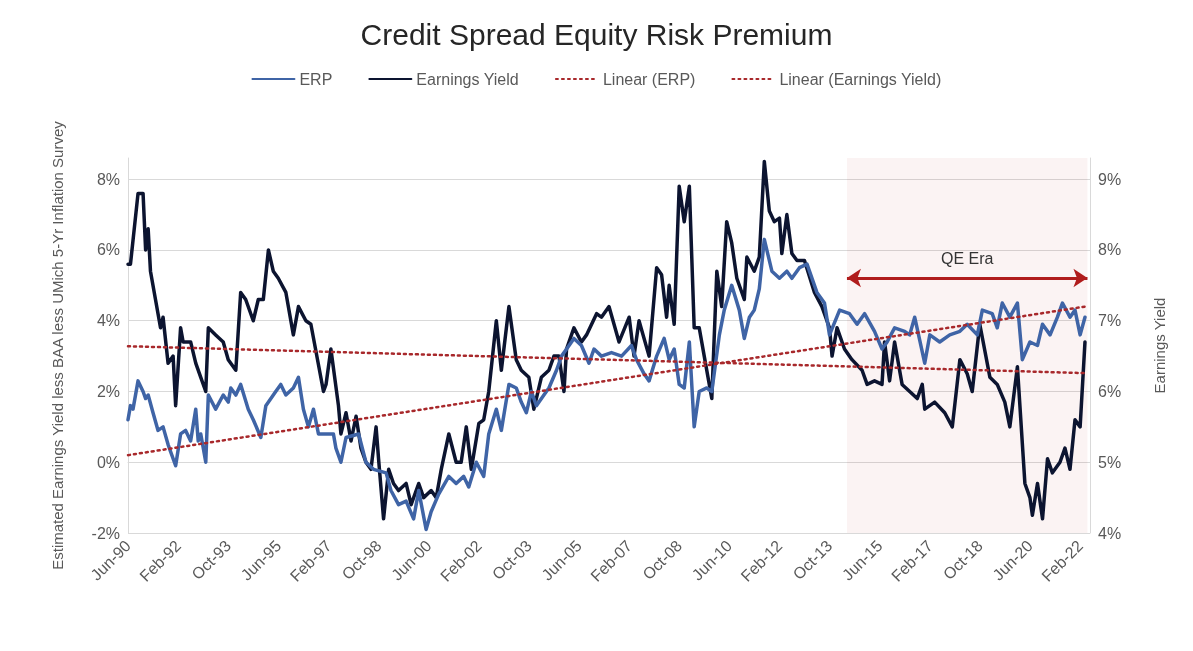  What do you see at coordinates (1159, 345) in the screenshot?
I see `y2-axis-title: Earnings Yield` at bounding box center [1159, 345].